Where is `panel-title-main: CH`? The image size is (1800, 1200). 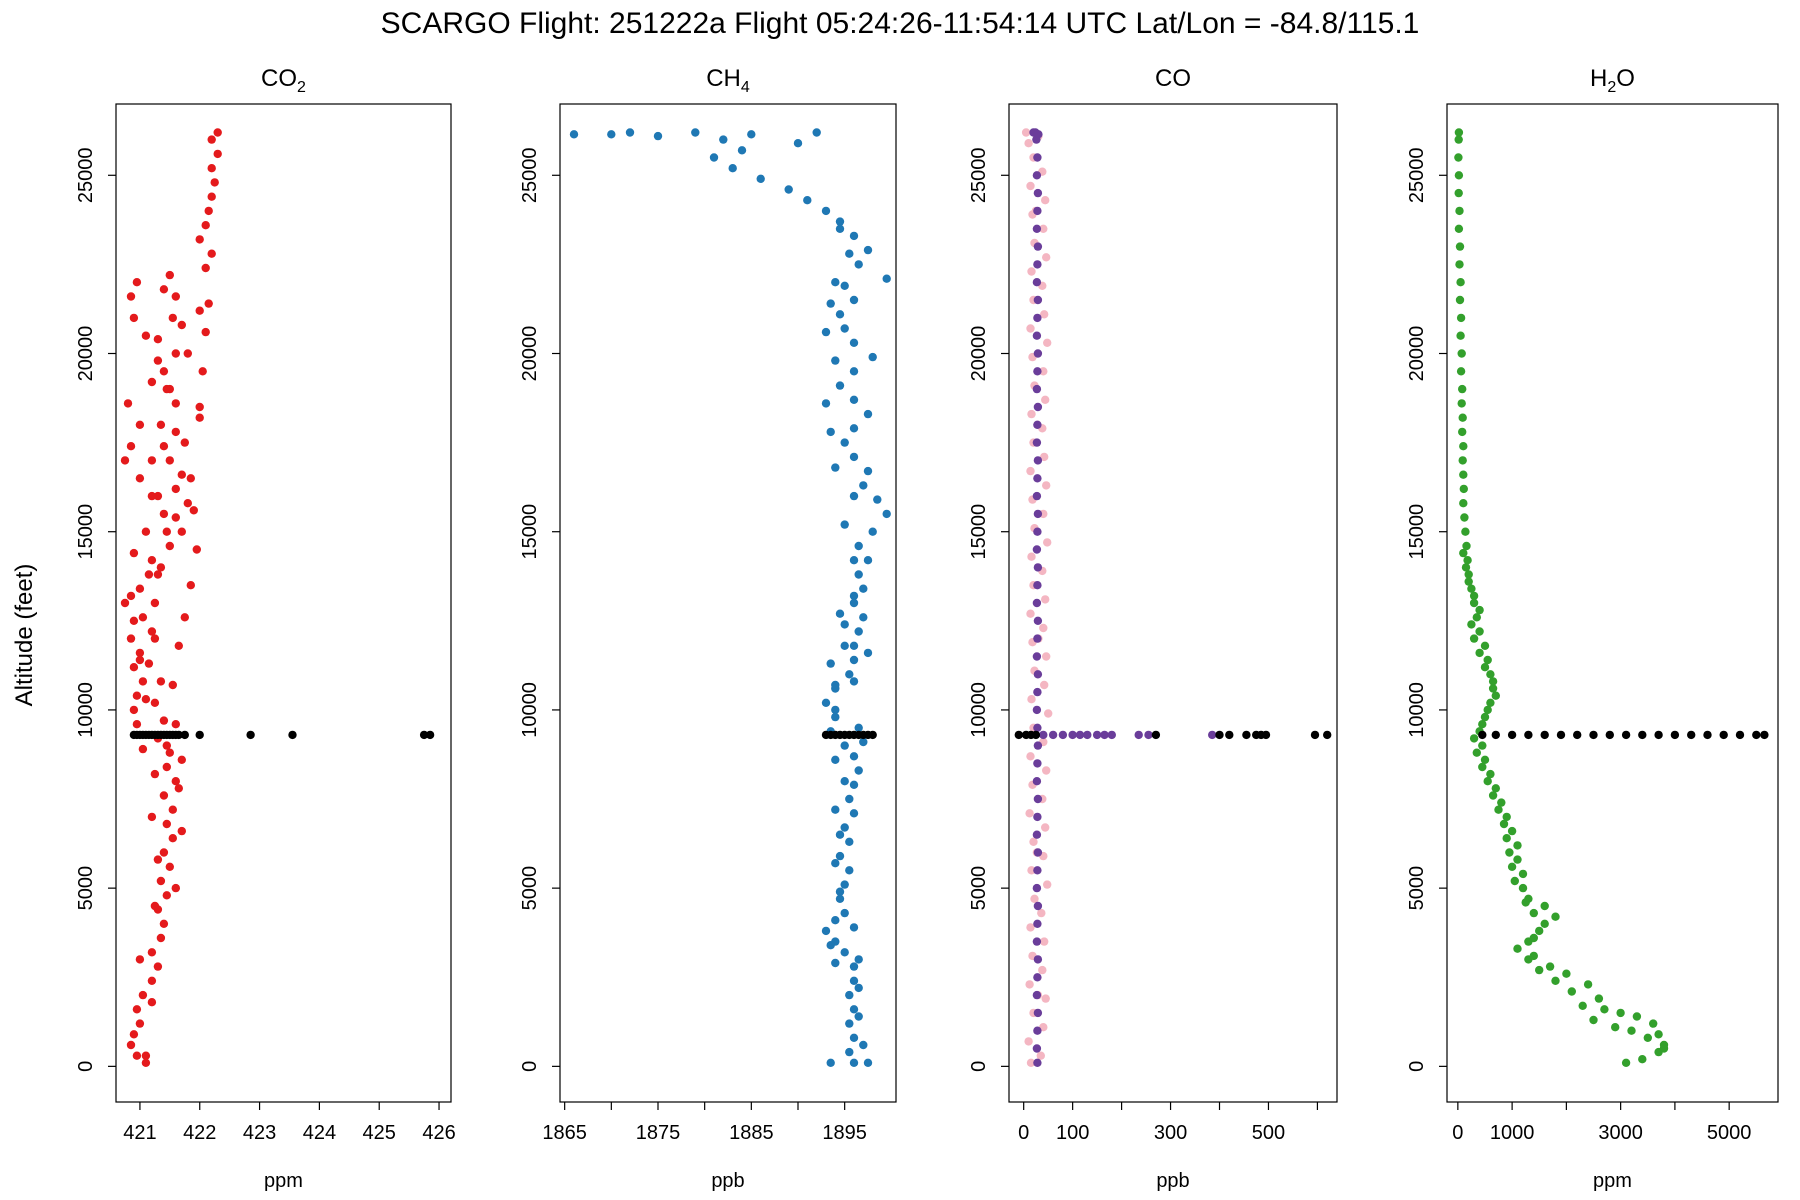
panel-title-main: CH is located at coordinates (723, 78).